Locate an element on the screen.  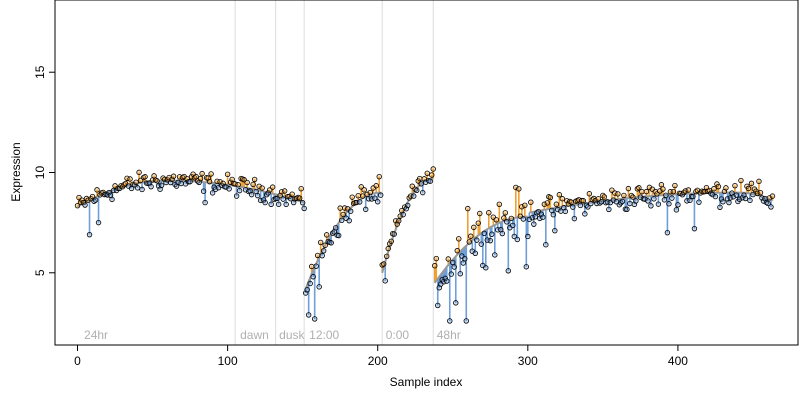
y-tick-label: 5 is located at coordinates (40, 272).